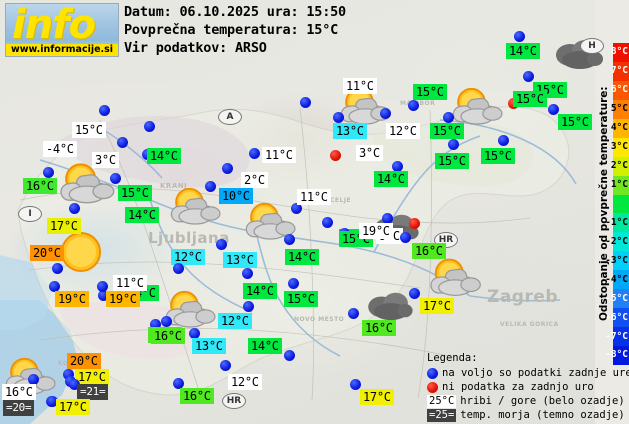 The height and width of the screenshot is (424, 629). Describe the element at coordinates (19, 408) in the screenshot. I see `station-temperature-label: =20=` at that location.